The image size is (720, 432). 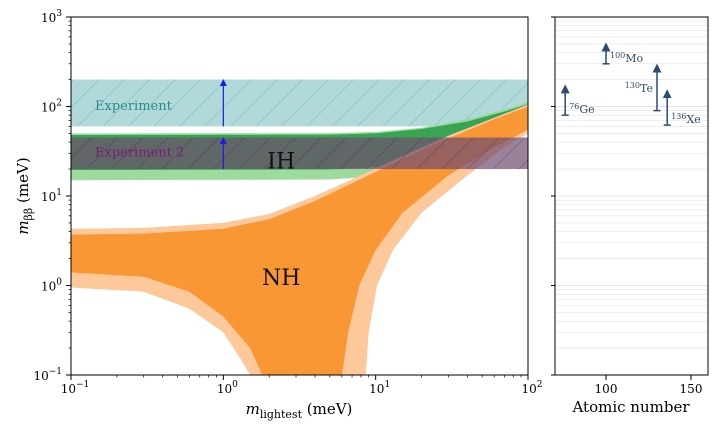 What do you see at coordinates (299, 410) in the screenshot?
I see `main-x-axis-label: mlightest (meV)` at bounding box center [299, 410].